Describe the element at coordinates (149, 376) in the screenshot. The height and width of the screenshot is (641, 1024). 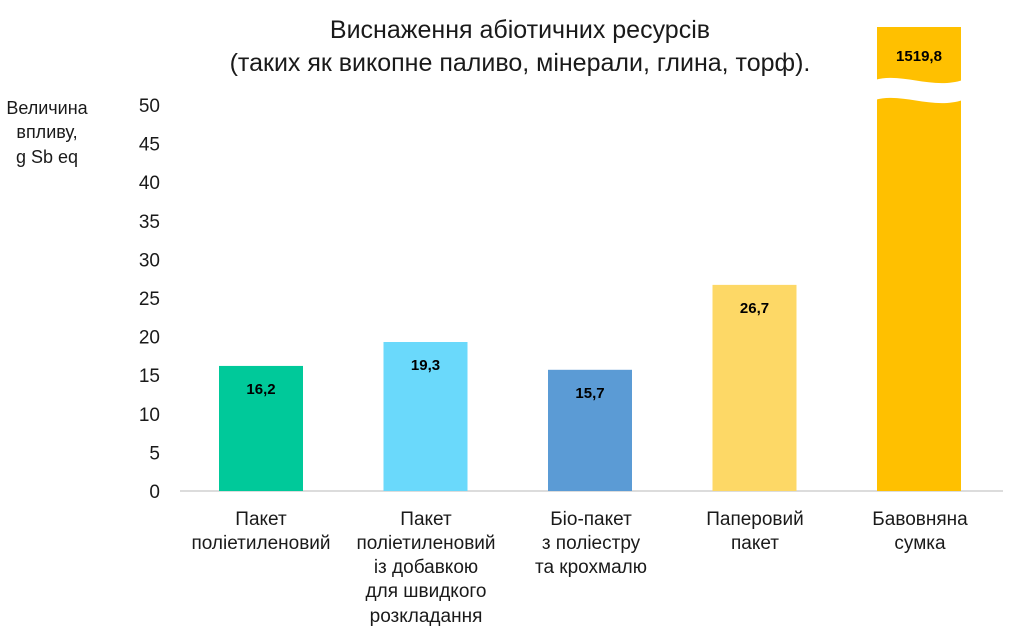
I see `y-tick-label-3: 15` at that location.